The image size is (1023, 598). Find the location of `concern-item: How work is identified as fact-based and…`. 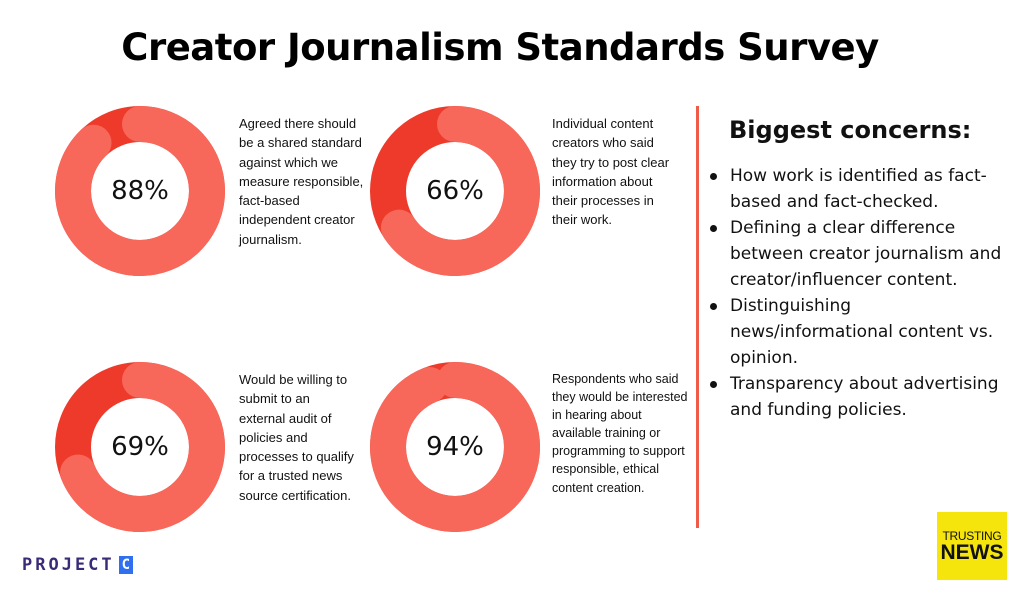

concern-item: How work is identified as fact-based and… is located at coordinates (858, 189).